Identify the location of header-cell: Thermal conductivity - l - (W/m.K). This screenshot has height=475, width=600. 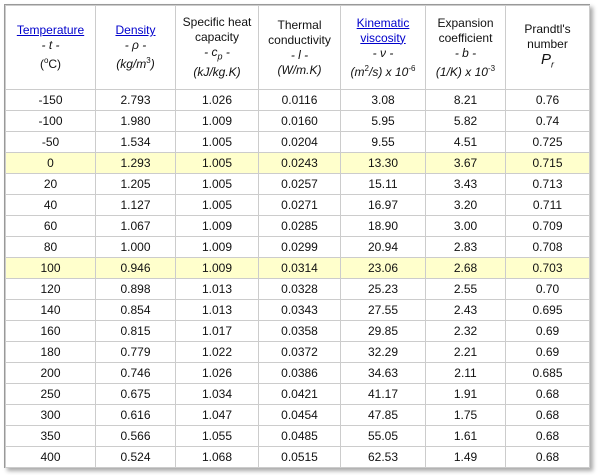
(299, 47).